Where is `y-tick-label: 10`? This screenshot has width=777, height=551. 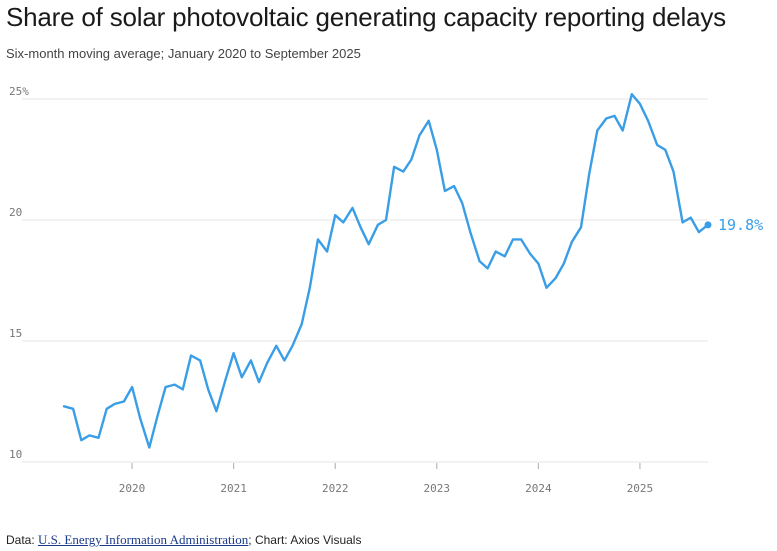
y-tick-label: 10 is located at coordinates (15, 454).